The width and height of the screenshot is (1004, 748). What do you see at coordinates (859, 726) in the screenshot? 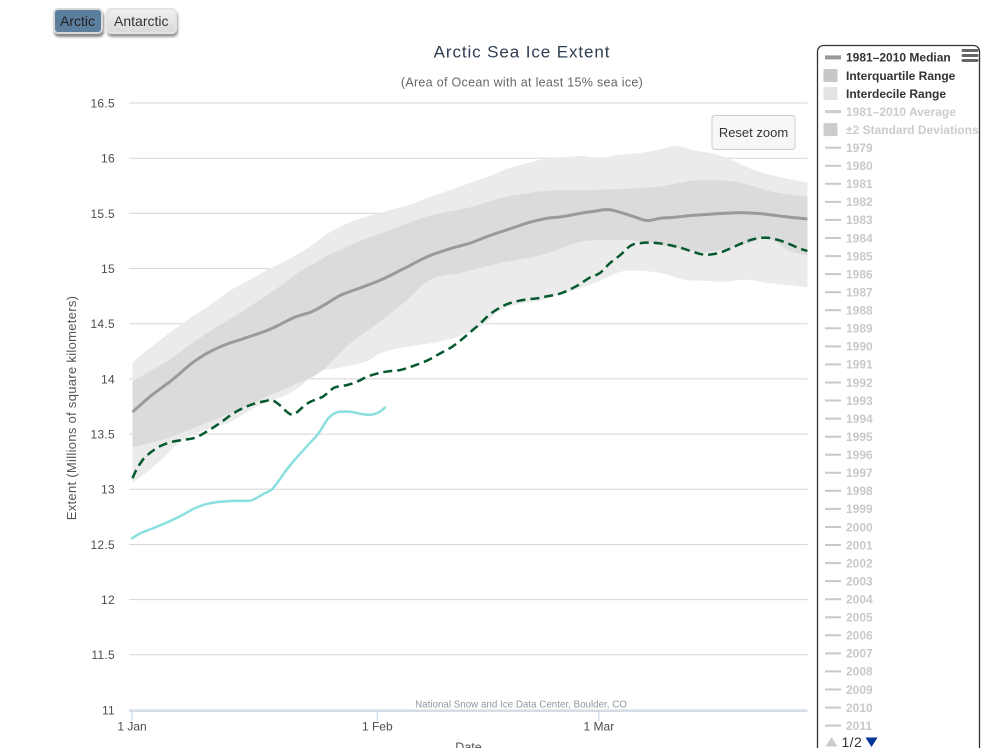
I see `svg-text: 2011` at bounding box center [859, 726].